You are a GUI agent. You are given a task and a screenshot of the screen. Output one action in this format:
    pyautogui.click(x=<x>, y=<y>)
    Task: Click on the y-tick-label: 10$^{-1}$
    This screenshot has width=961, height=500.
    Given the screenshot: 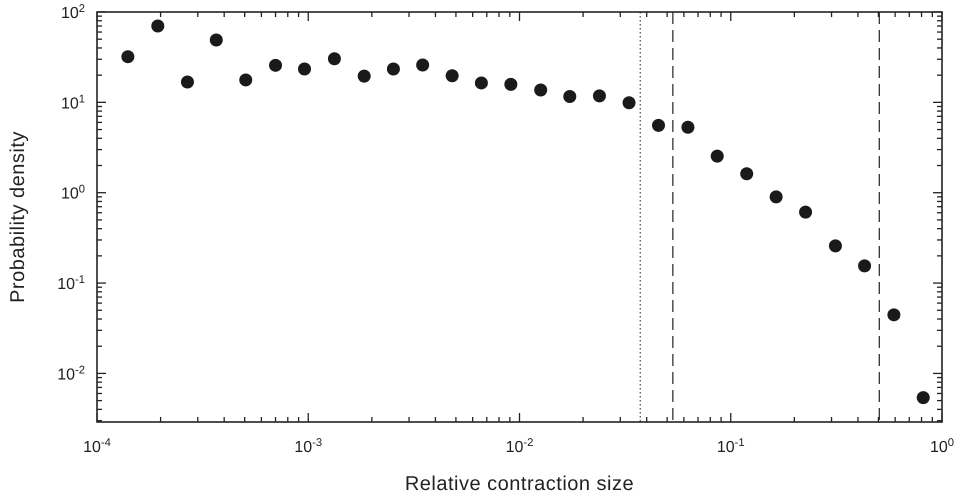 What is the action you would take?
    pyautogui.click(x=71, y=284)
    